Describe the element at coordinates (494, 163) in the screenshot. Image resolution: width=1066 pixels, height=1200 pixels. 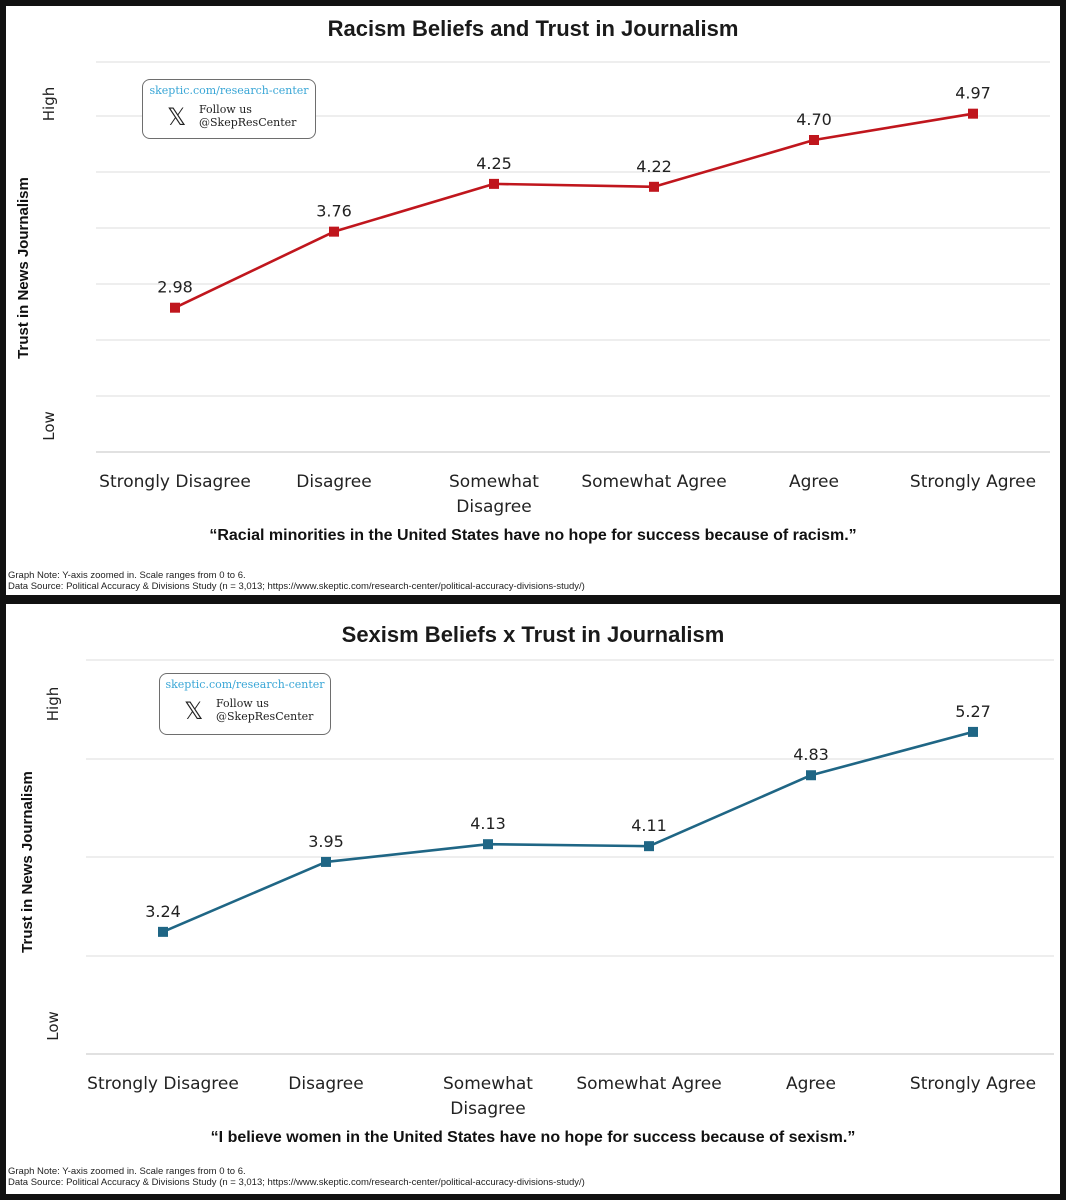
I see `data-label: 4.25` at that location.